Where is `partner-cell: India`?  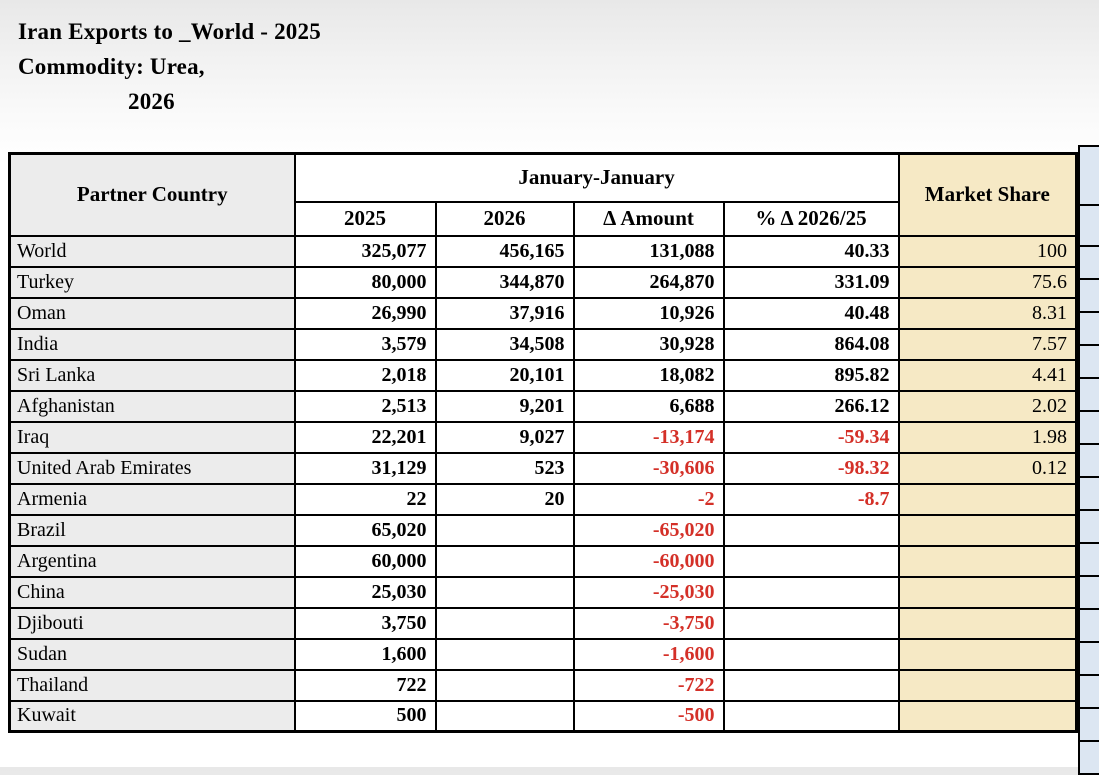 partner-cell: India is located at coordinates (152, 344).